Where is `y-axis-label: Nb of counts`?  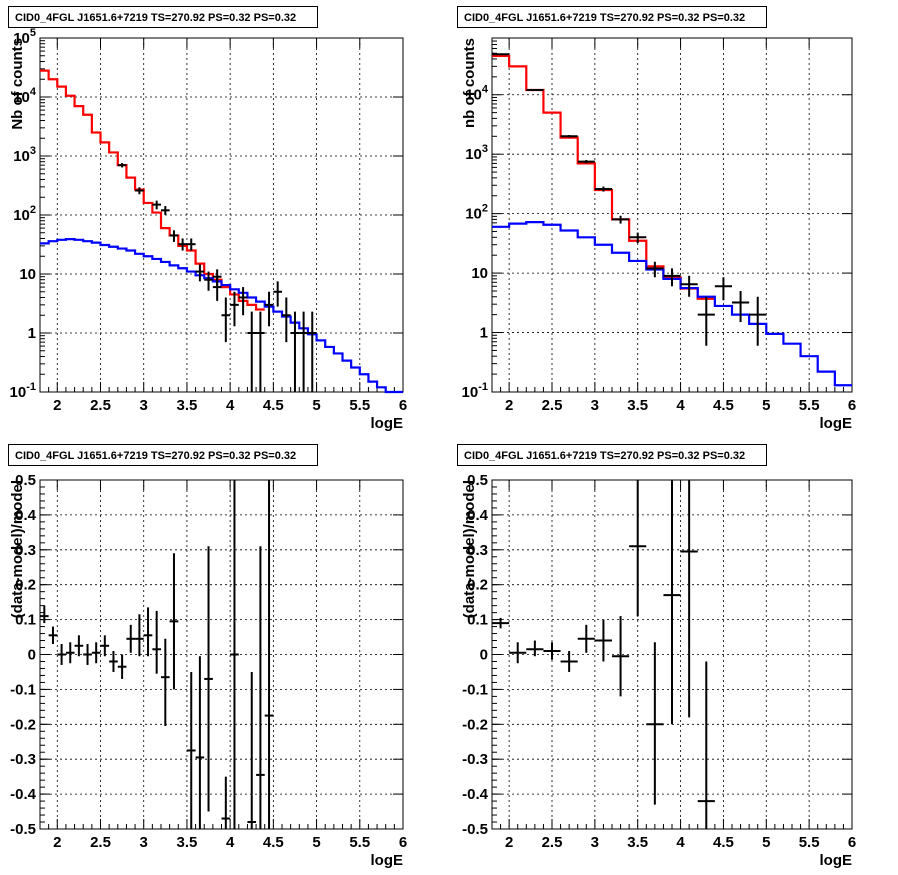 y-axis-label: Nb of counts is located at coordinates (17, 84).